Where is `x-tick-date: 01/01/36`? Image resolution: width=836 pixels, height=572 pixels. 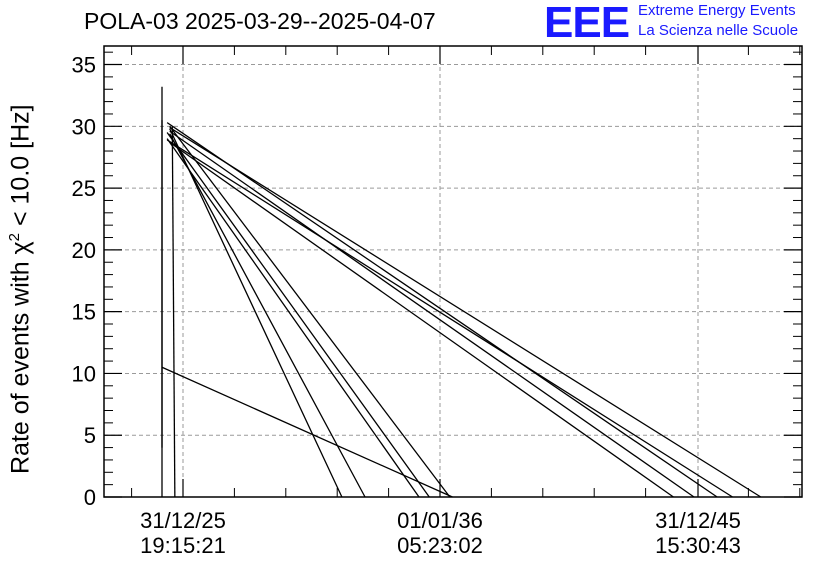 x-tick-date: 01/01/36 is located at coordinates (440, 520).